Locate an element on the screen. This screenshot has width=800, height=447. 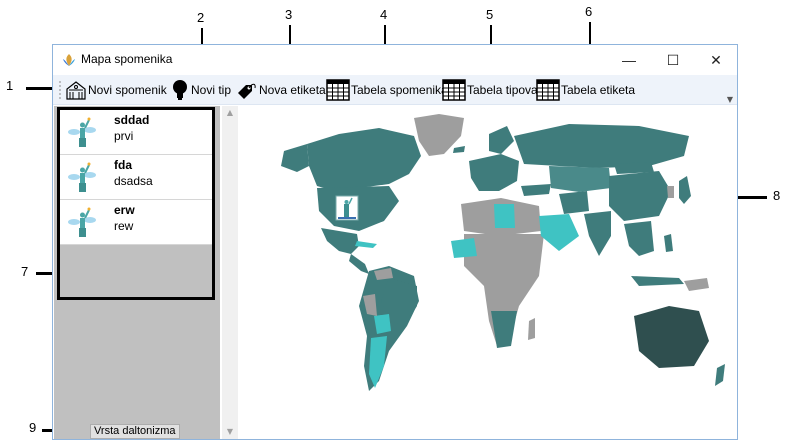
map-region-scandinavia is located at coordinates (501, 140).